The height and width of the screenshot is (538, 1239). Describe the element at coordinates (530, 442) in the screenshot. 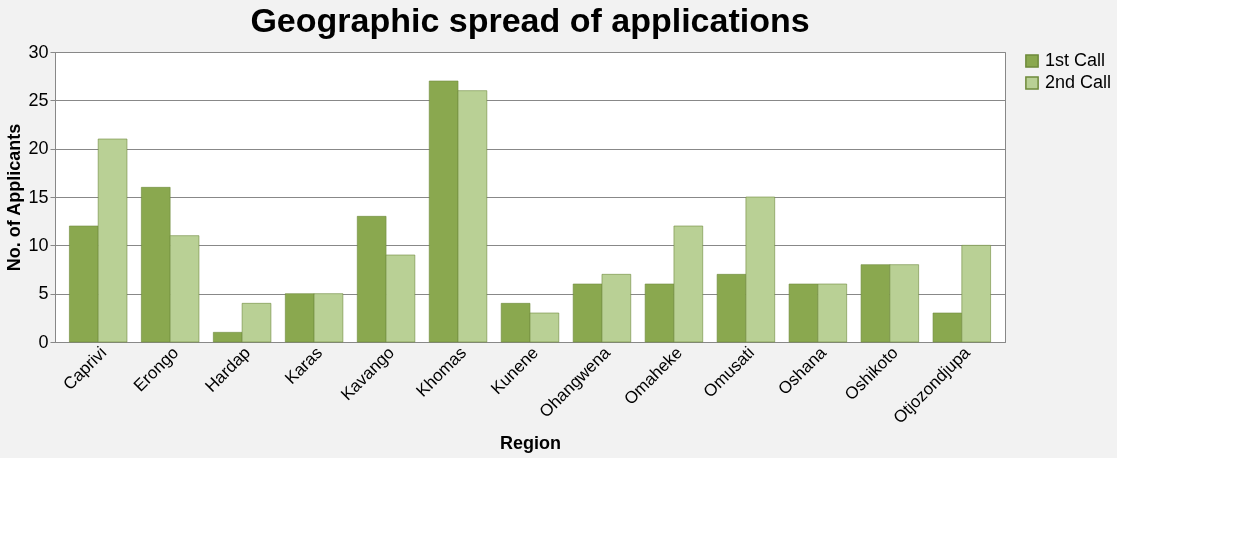

I see `x-axis-title: Region` at that location.